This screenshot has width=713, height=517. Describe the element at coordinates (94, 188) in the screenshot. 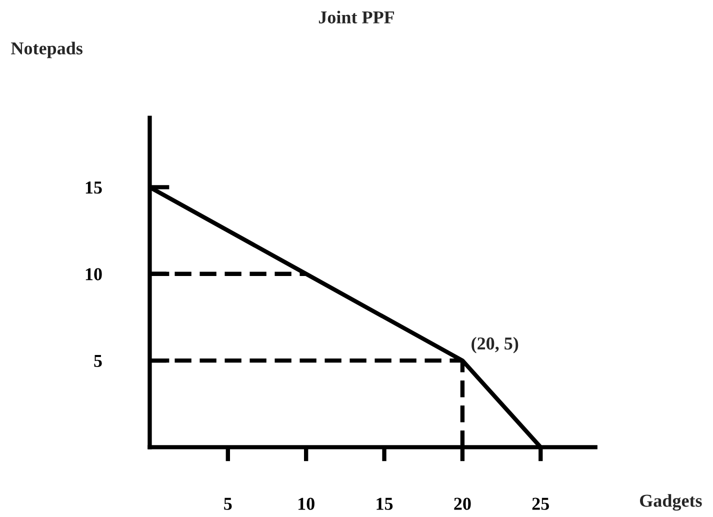

I see `y-tick-label: 15` at that location.